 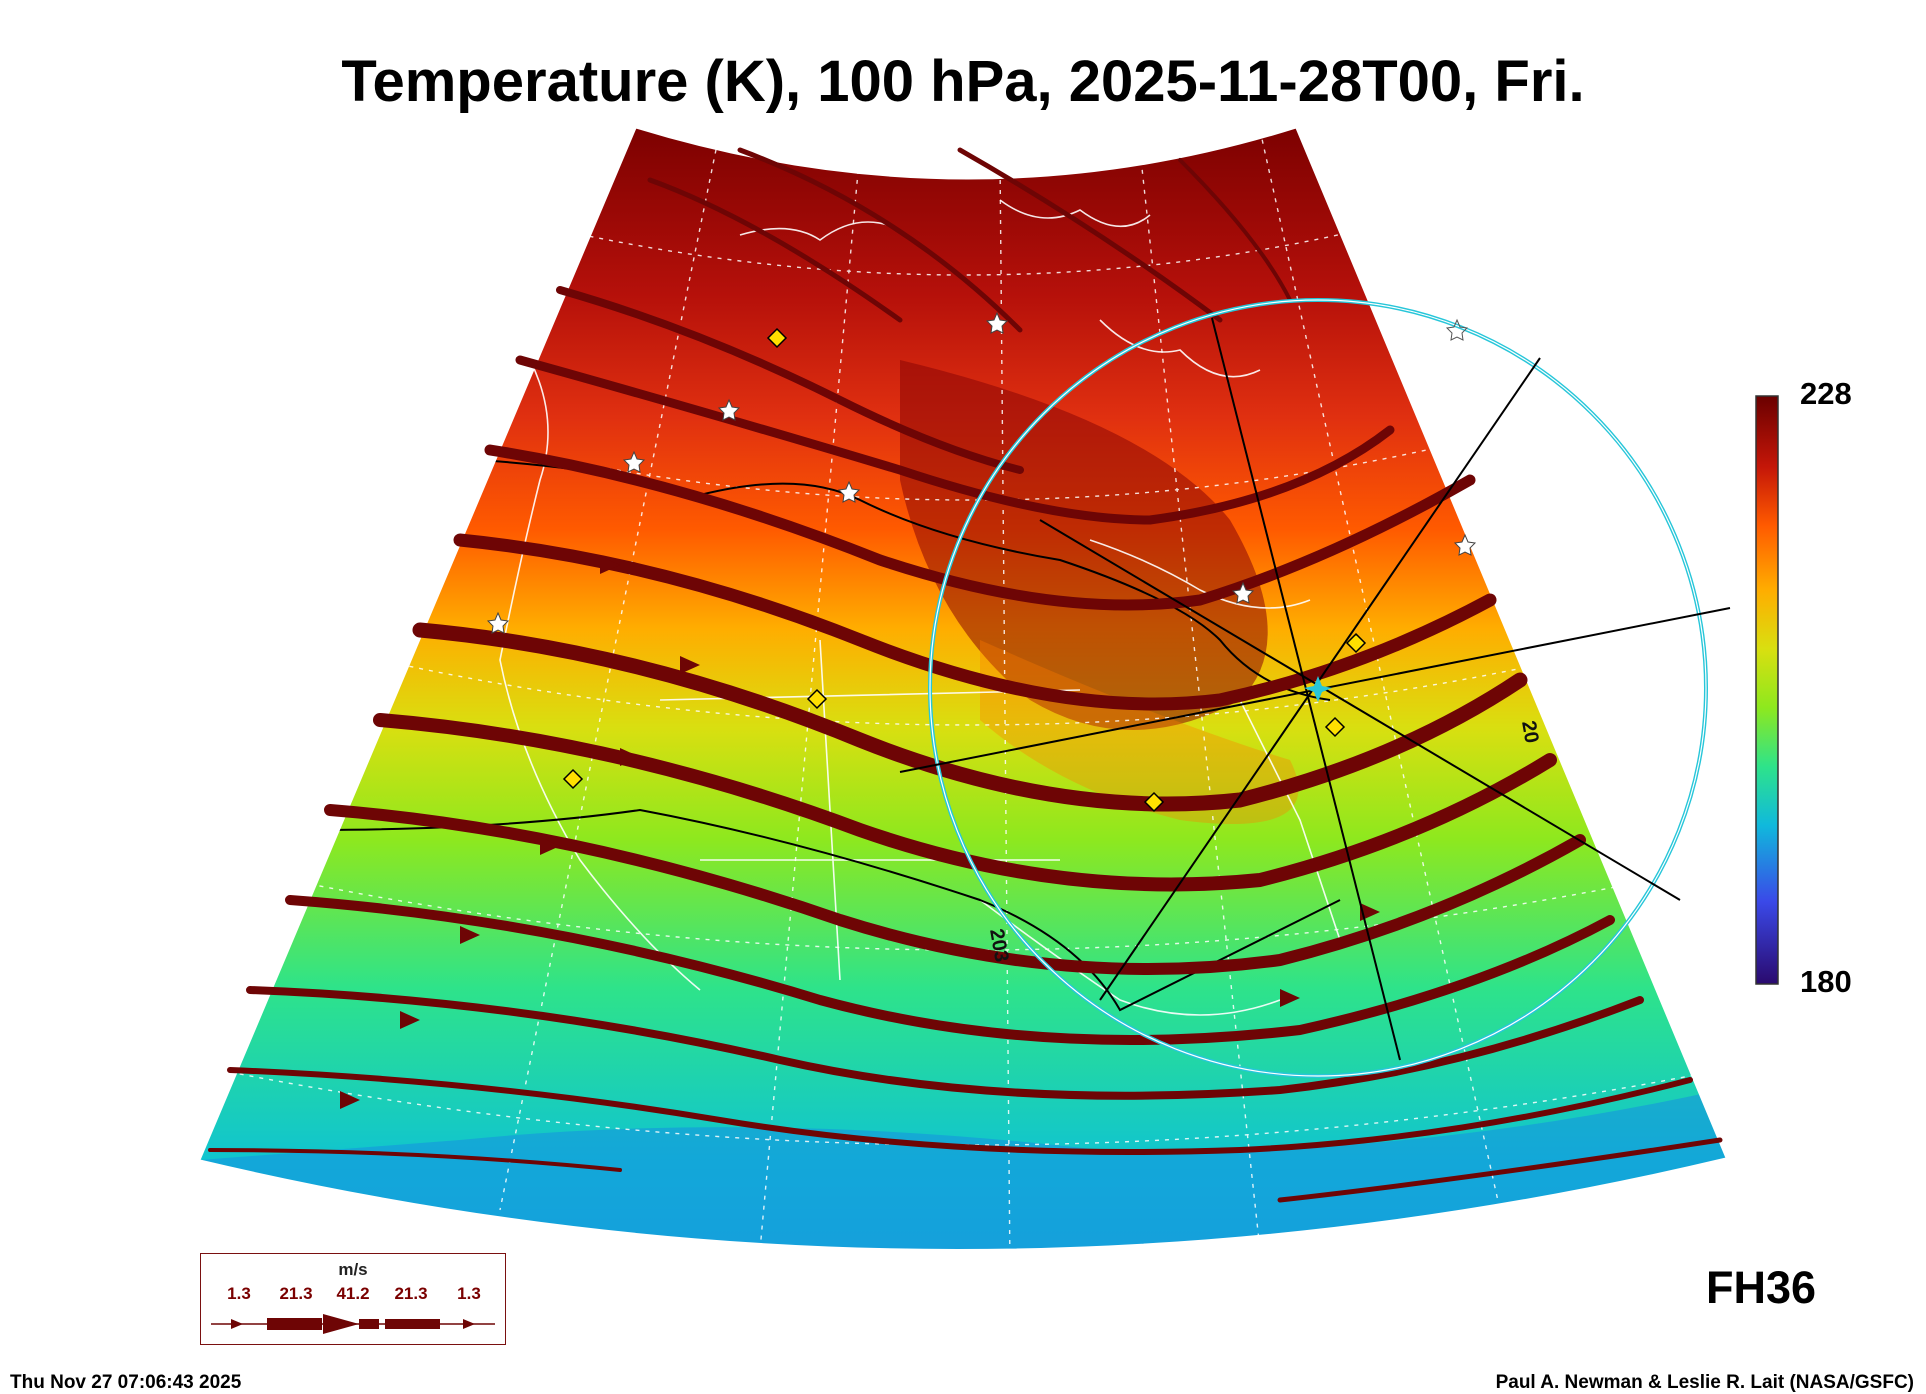 What do you see at coordinates (1530, 732) in the screenshot?
I see `contour-label-20: 20` at bounding box center [1530, 732].